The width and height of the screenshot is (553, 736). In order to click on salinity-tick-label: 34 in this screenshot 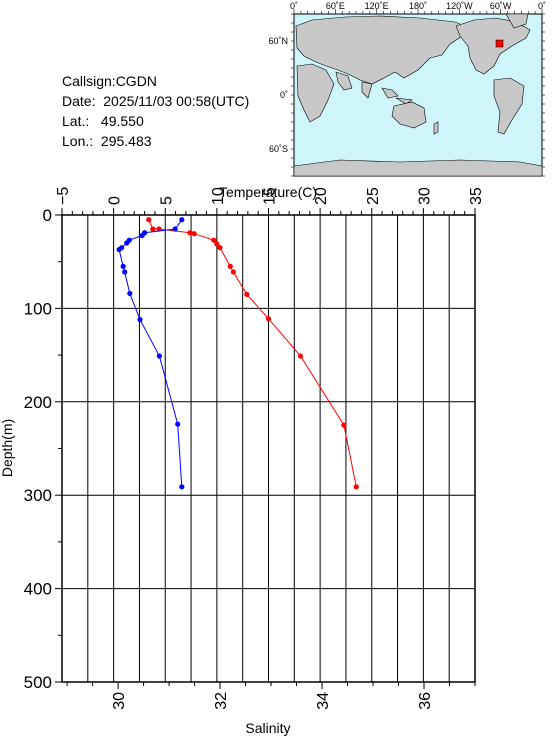, I will do `click(323, 701)`.